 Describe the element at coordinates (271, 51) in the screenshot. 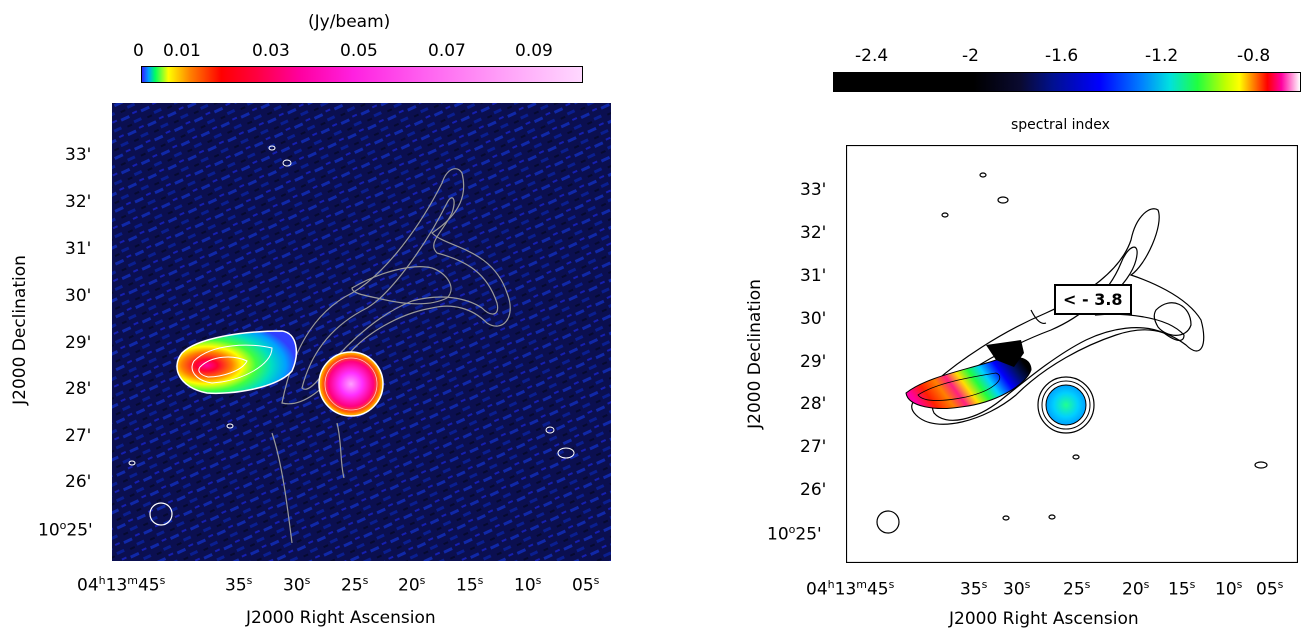

I see `left-colorbar-tick: 0.03` at that location.